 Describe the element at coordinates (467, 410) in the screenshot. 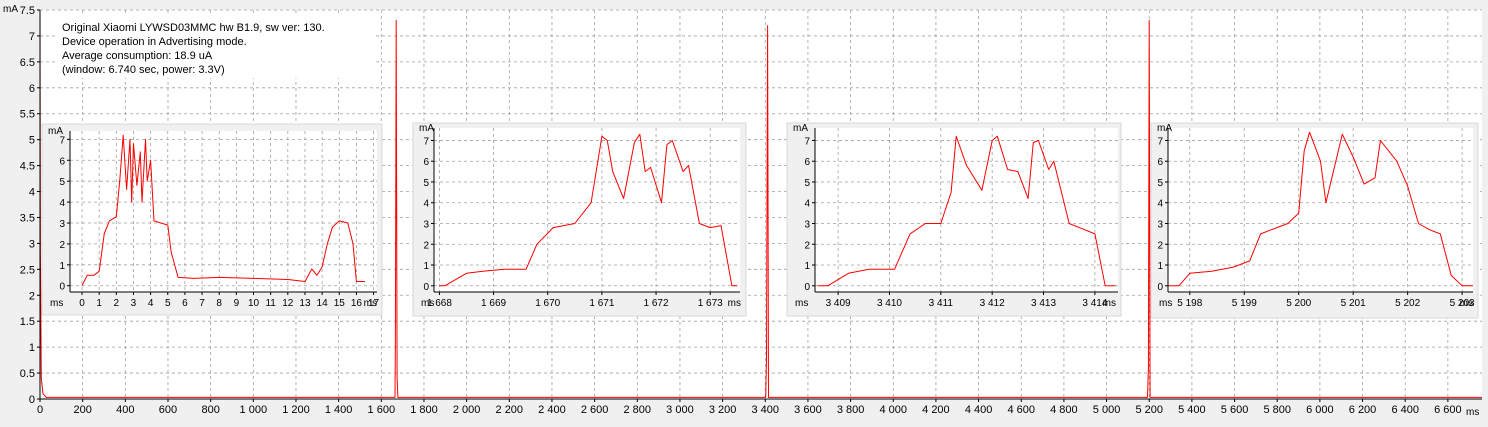

I see `x-tick-label: 2 000` at that location.